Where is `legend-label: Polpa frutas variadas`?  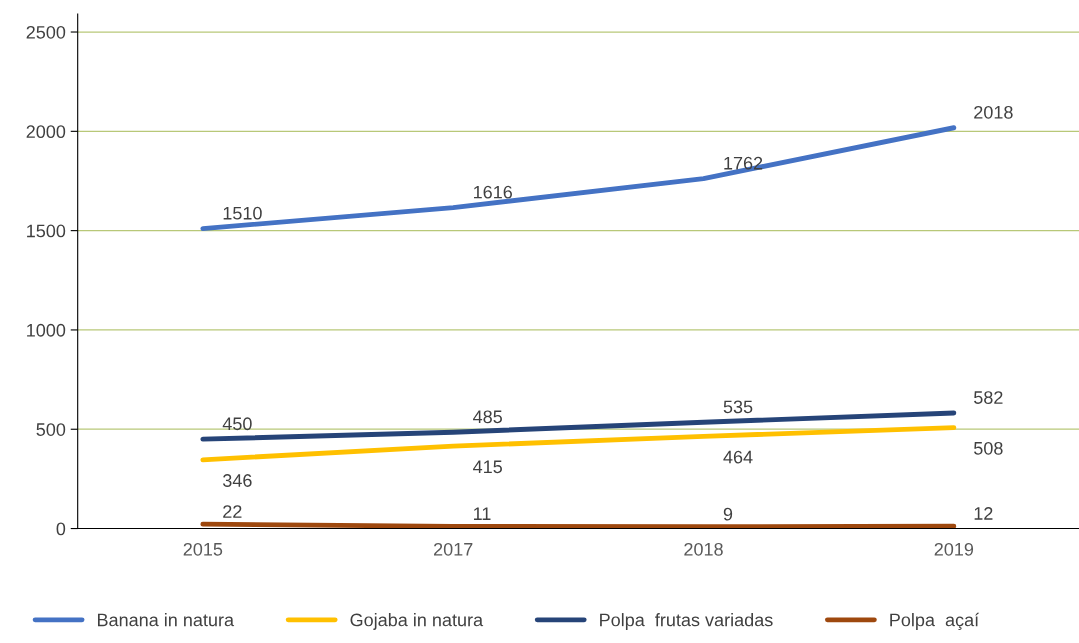
legend-label: Polpa frutas variadas is located at coordinates (686, 621).